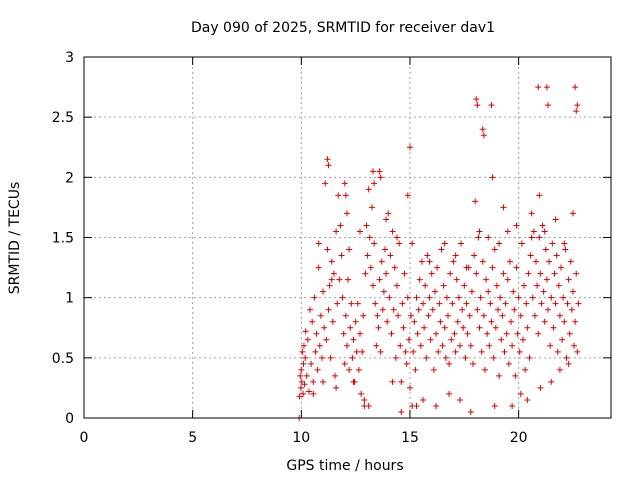 Image resolution: width=640 pixels, height=480 pixels. I want to click on x-axis-label: GPS time / hours, so click(344, 466).